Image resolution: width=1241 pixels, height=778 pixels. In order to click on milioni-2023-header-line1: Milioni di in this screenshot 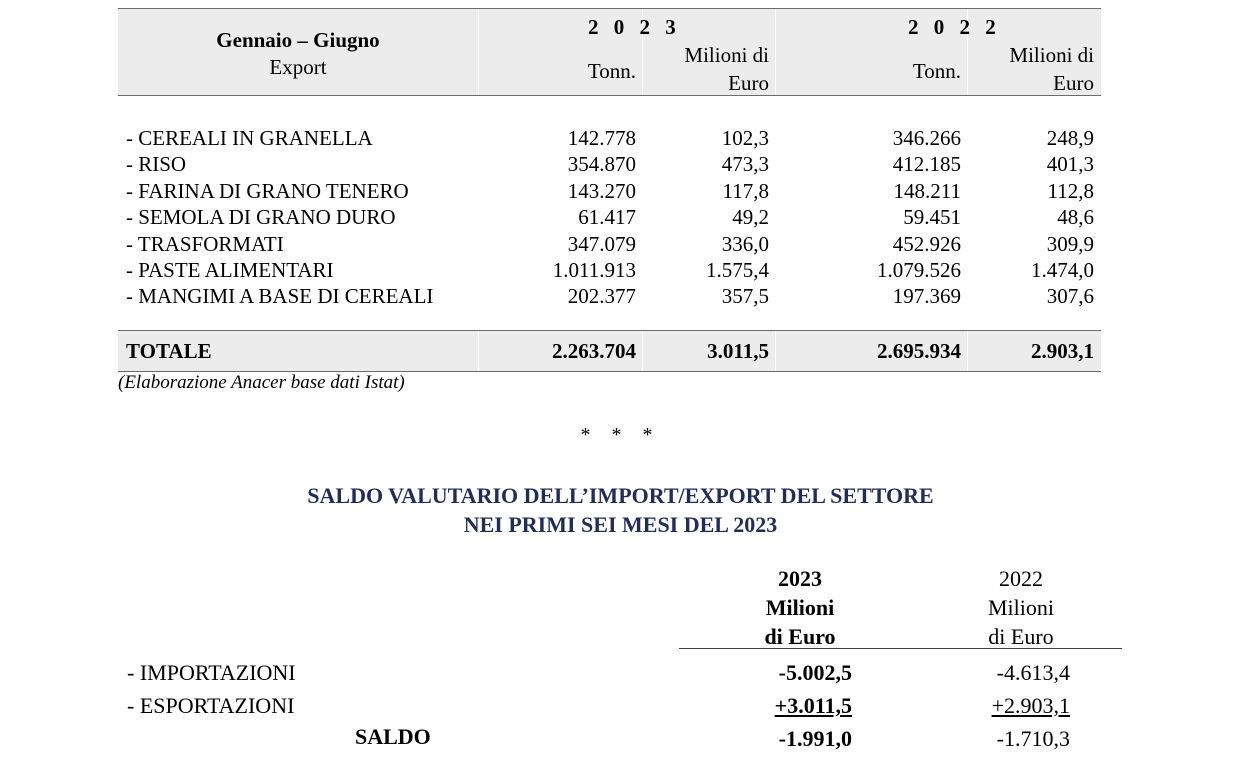, I will do `click(726, 55)`.